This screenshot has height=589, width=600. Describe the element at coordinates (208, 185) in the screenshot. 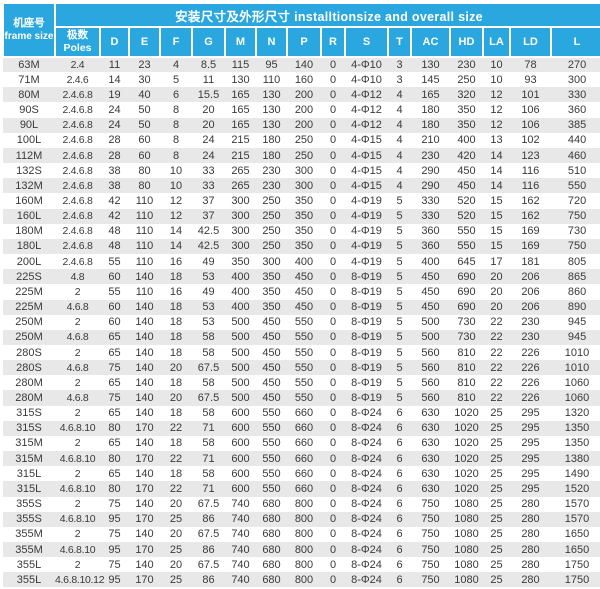

I see `value-cell: 33` at that location.